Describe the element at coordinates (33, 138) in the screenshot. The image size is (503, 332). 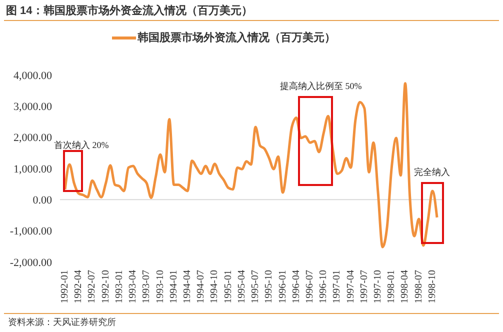
I see `y-tick-label: 2,000.00` at that location.